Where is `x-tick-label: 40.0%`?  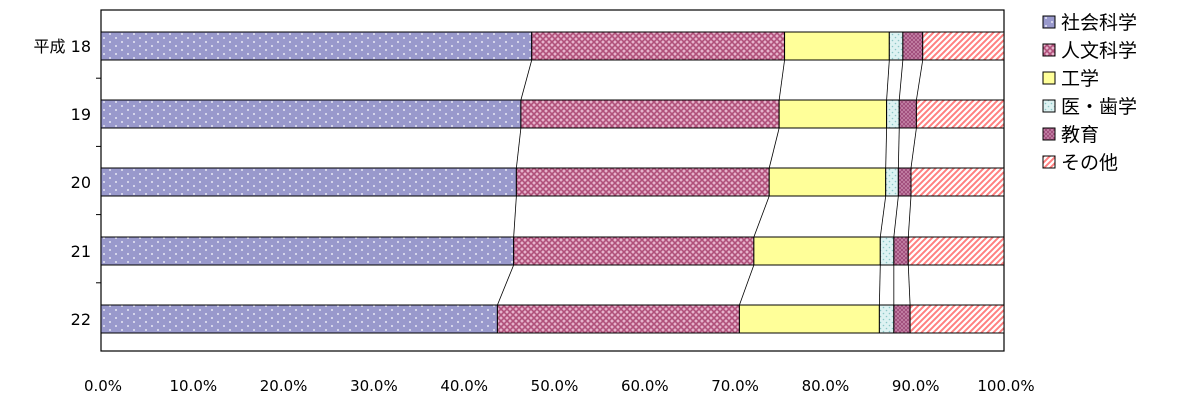
x-tick-label: 40.0% is located at coordinates (464, 386).